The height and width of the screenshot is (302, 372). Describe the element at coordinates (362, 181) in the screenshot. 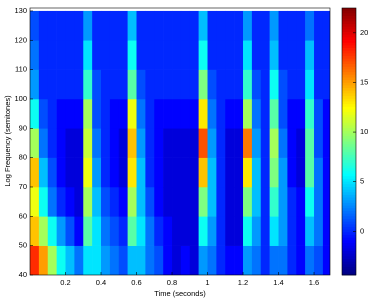

I see `colorbar-tick-label: 5` at that location.